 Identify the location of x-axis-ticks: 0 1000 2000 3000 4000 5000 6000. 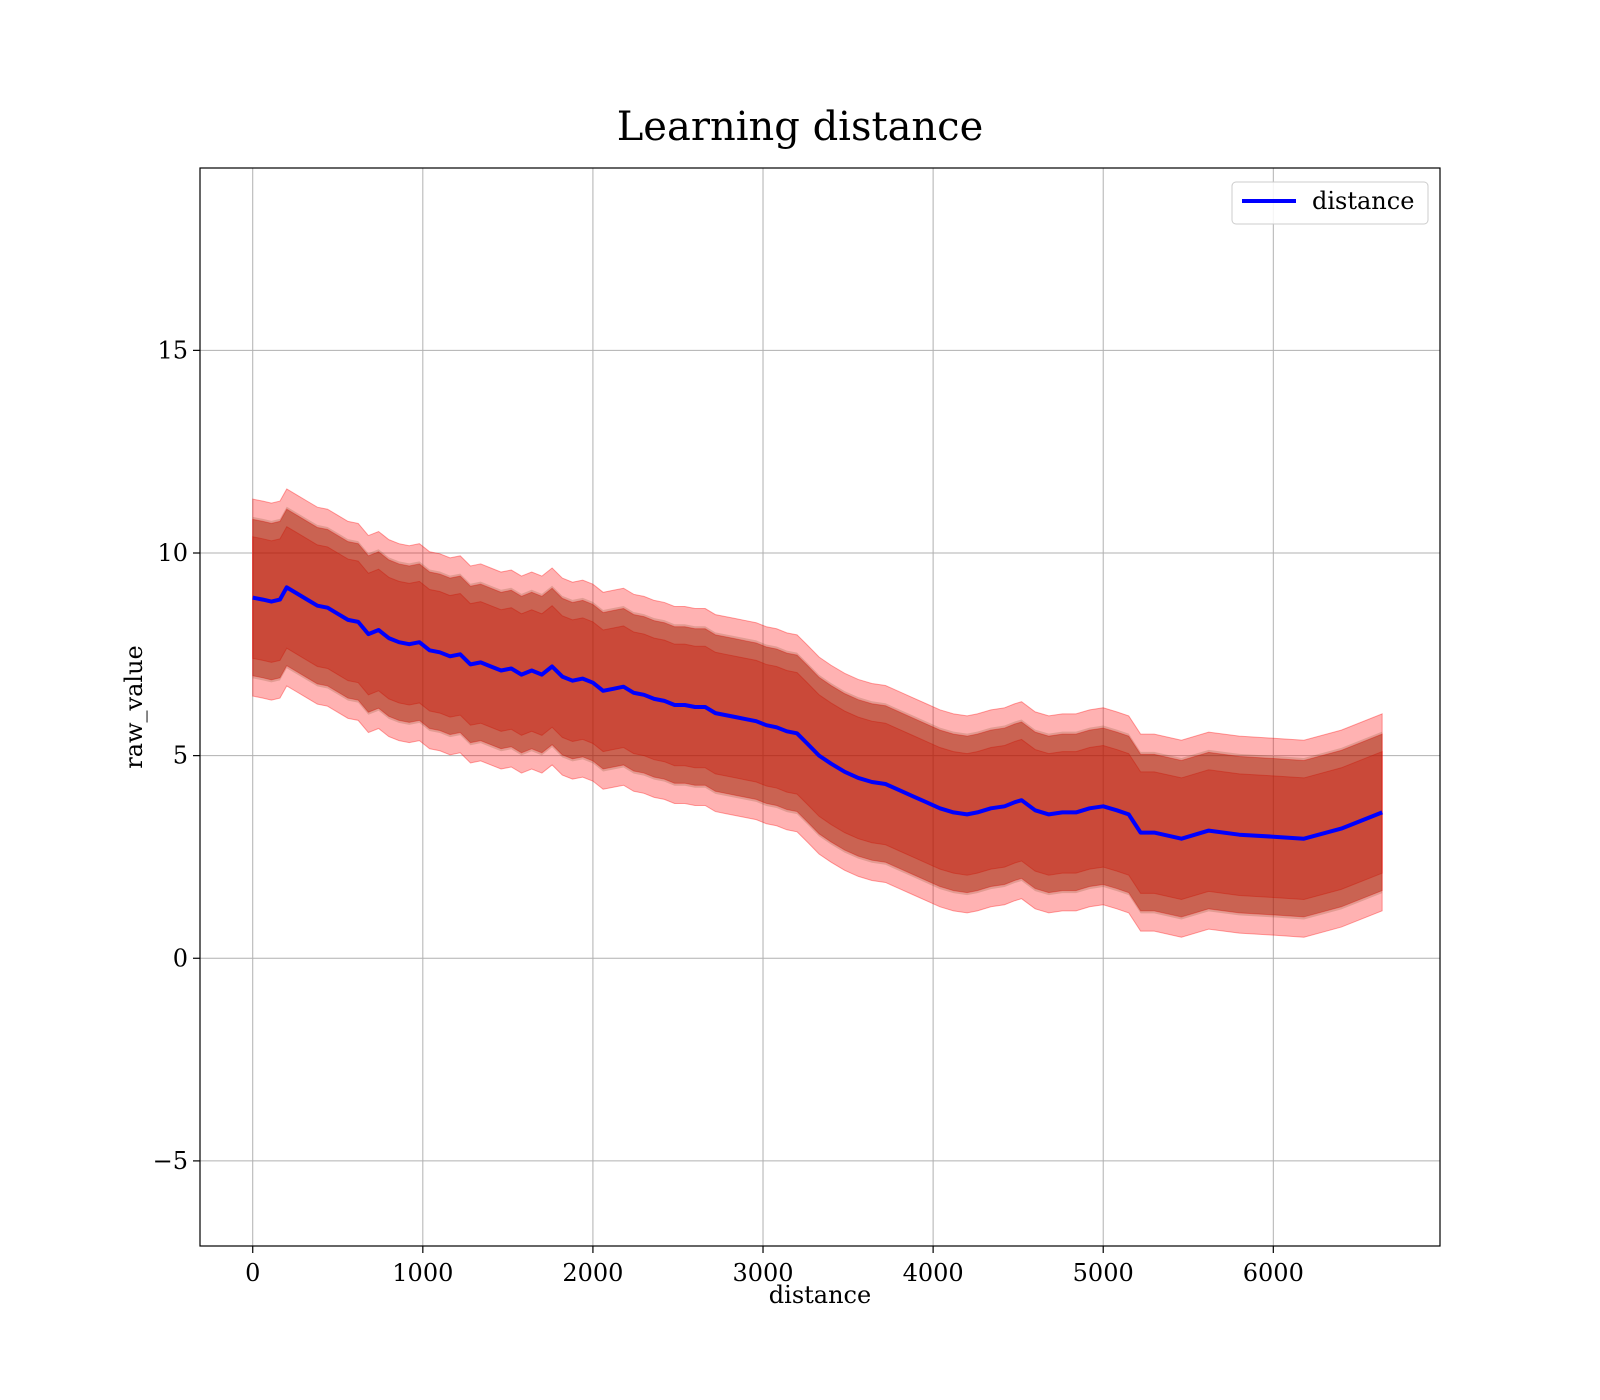
(774, 1266).